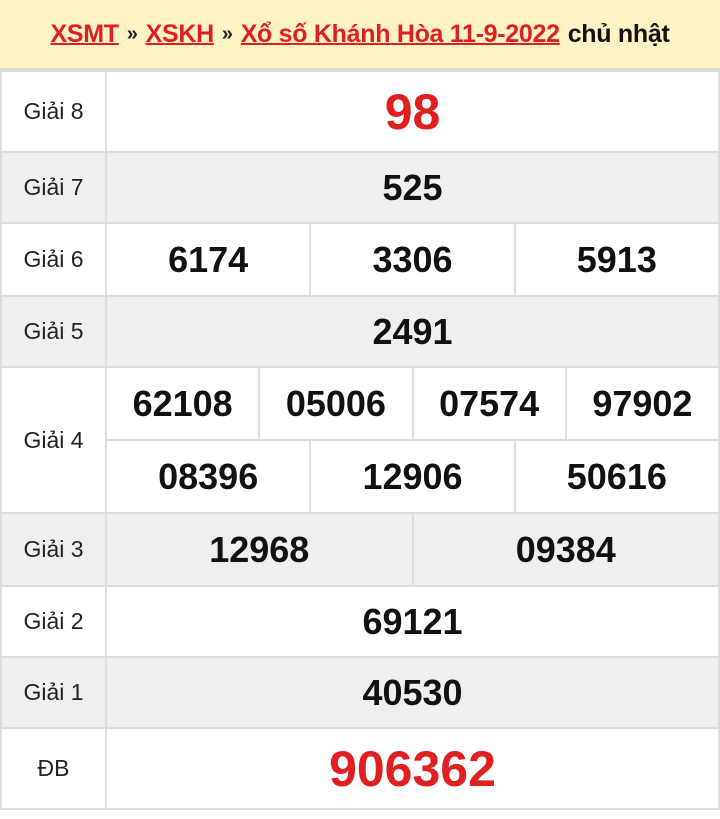 This screenshot has height=819, width=720. Describe the element at coordinates (615, 476) in the screenshot. I see `prize-number: 50616` at that location.